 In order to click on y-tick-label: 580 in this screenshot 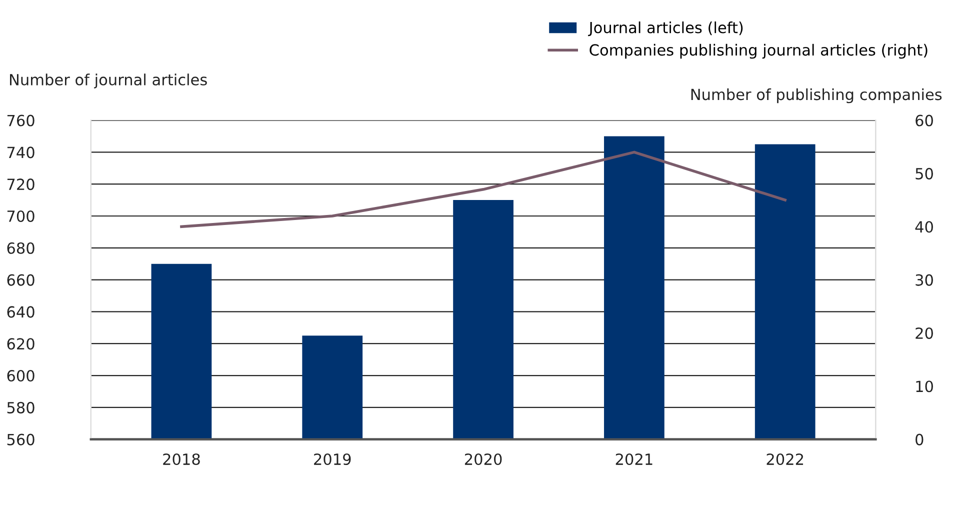, I will do `click(20, 408)`.